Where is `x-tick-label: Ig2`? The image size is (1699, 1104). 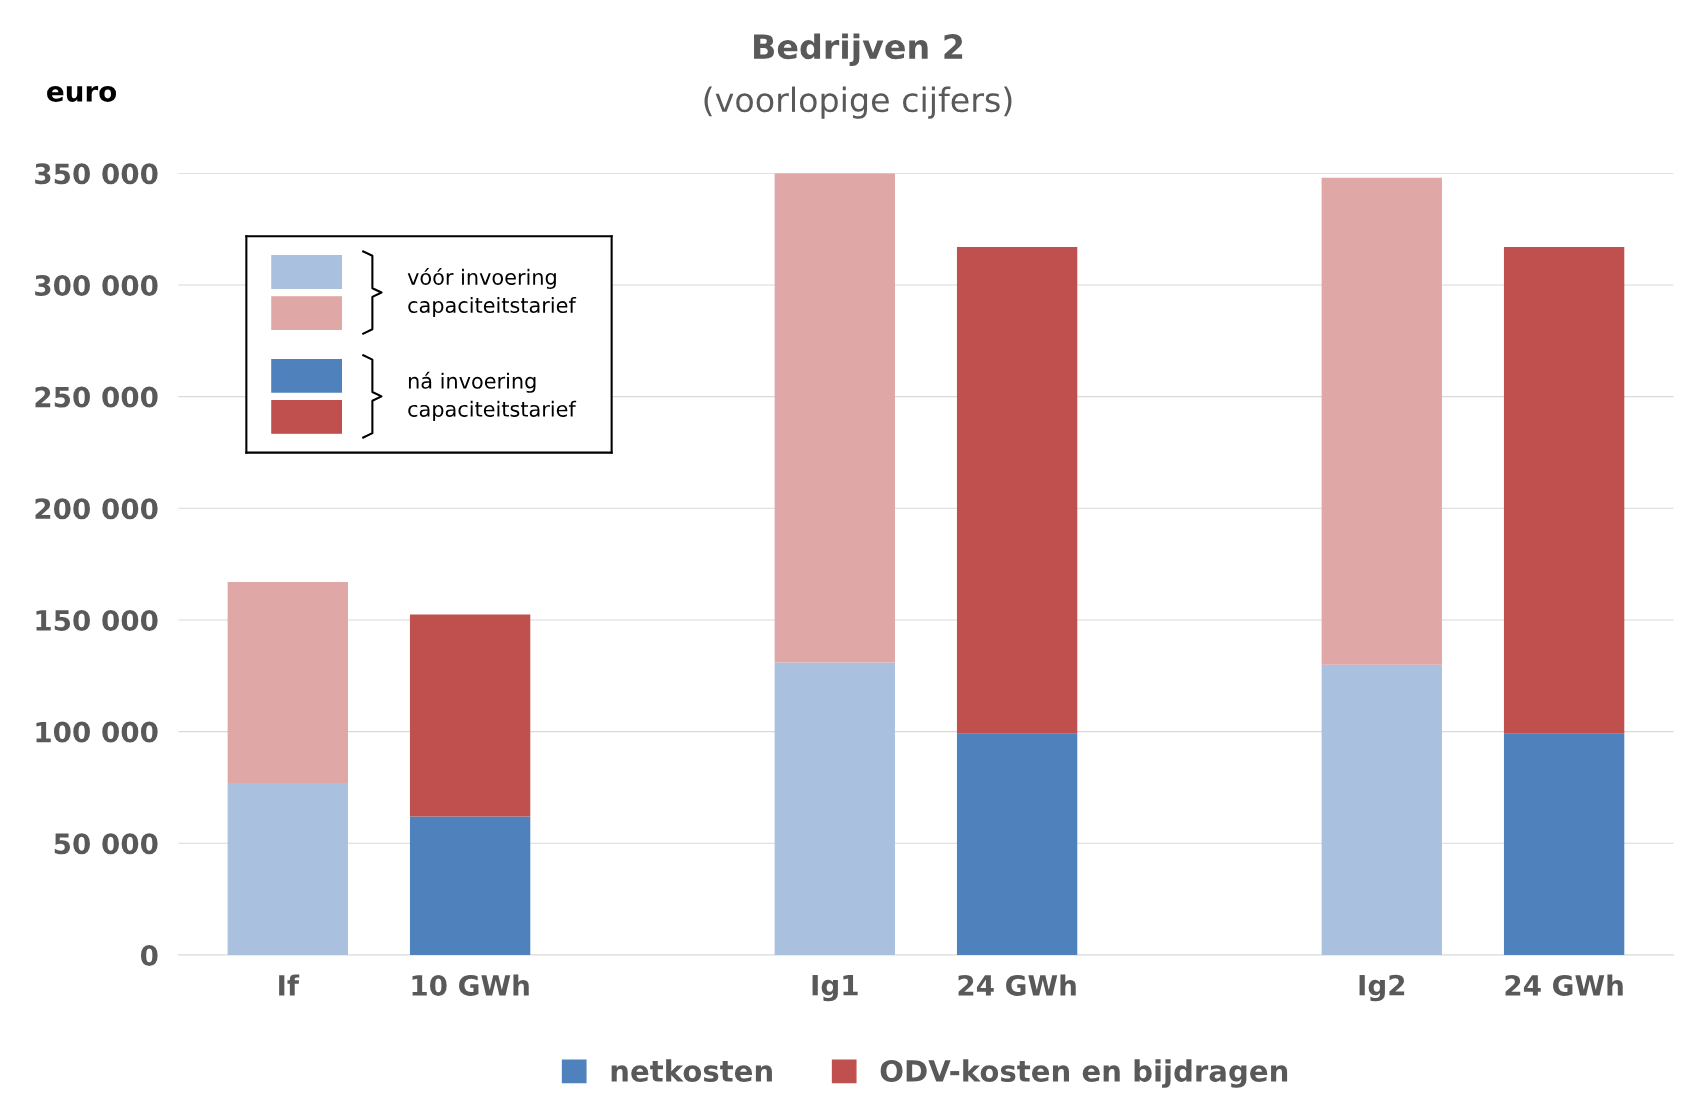
x-tick-label: Ig2 is located at coordinates (1382, 988).